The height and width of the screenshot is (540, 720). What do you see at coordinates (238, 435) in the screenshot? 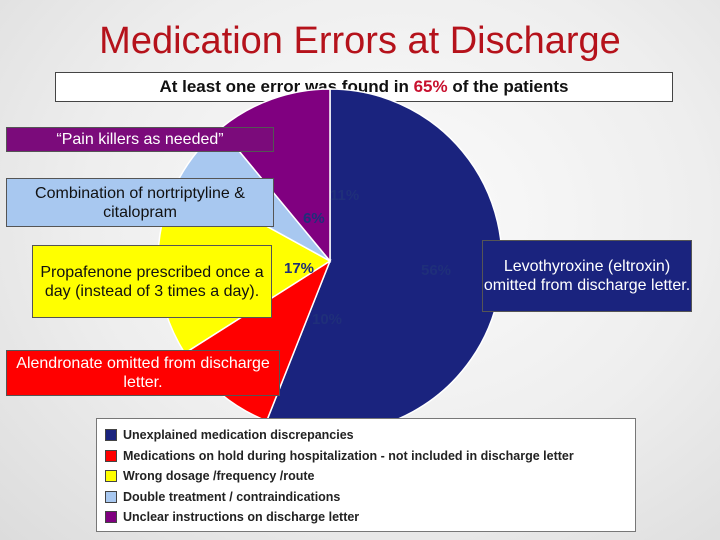
I see `legend-label: Unexplained medication discrepancies` at bounding box center [238, 435].